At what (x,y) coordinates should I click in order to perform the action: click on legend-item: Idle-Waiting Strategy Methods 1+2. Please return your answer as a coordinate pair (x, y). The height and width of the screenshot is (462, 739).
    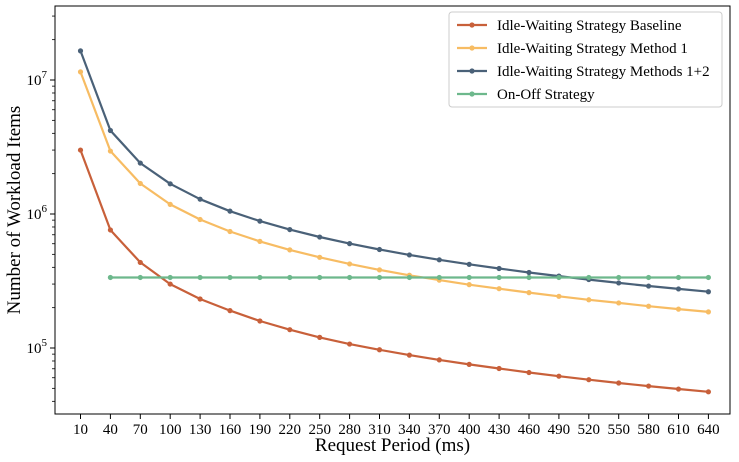
    Looking at the image, I should click on (583, 72).